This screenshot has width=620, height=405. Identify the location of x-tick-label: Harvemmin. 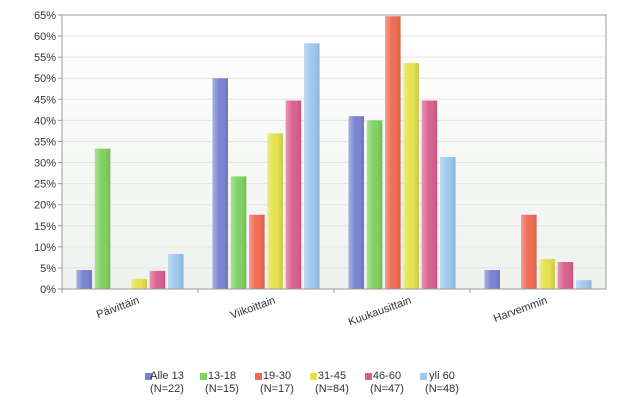
(520, 310).